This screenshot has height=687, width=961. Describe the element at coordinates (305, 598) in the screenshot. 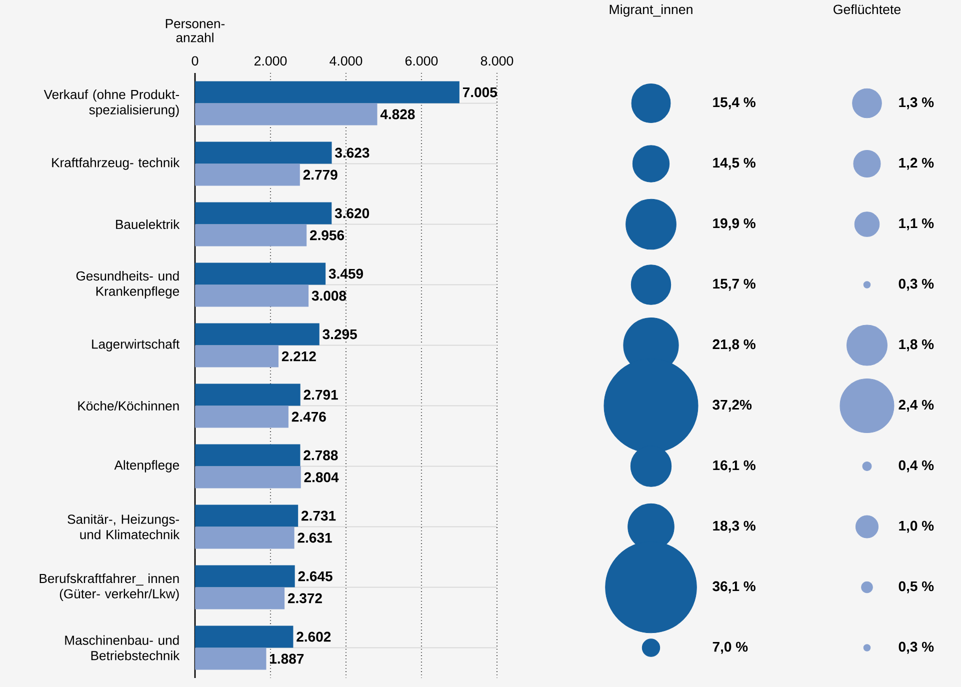

I see `data-label: 2.372` at that location.